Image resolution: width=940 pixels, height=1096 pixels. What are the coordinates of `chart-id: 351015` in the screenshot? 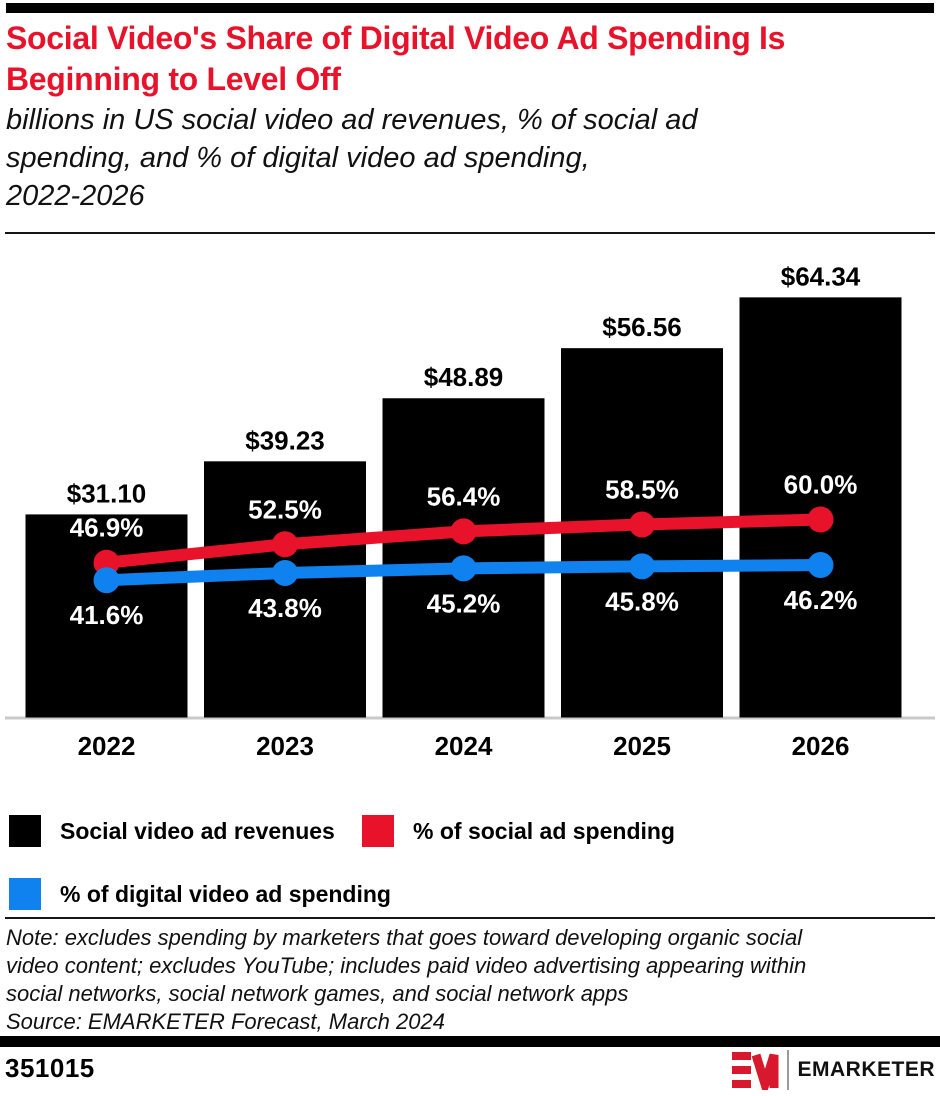 It's located at (50, 1068).